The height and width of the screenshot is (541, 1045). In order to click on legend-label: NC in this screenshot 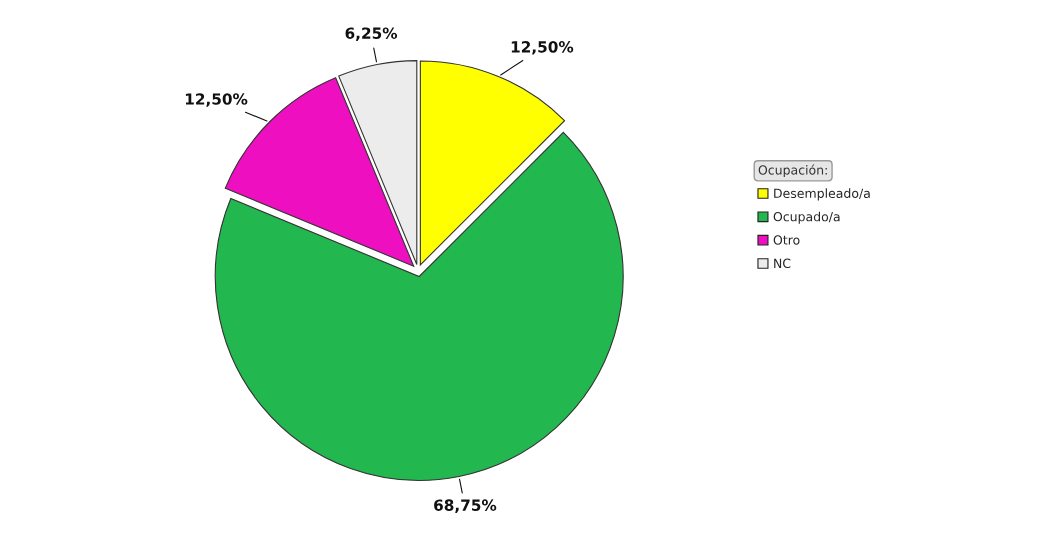, I will do `click(782, 263)`.